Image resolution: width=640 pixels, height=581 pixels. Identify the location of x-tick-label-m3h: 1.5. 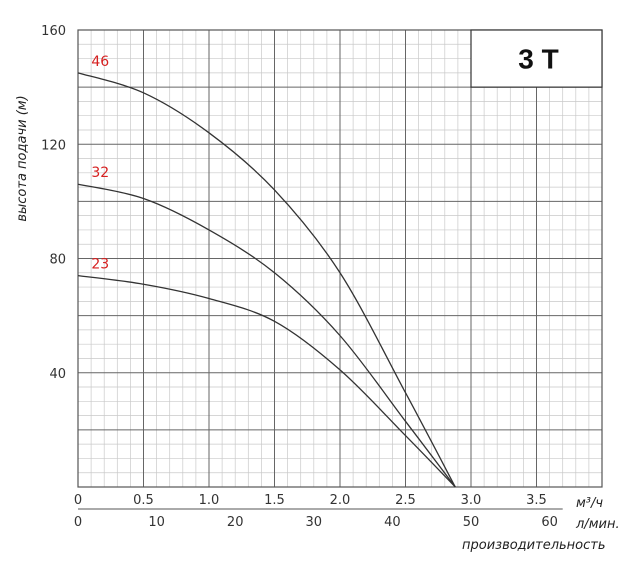
(274, 500).